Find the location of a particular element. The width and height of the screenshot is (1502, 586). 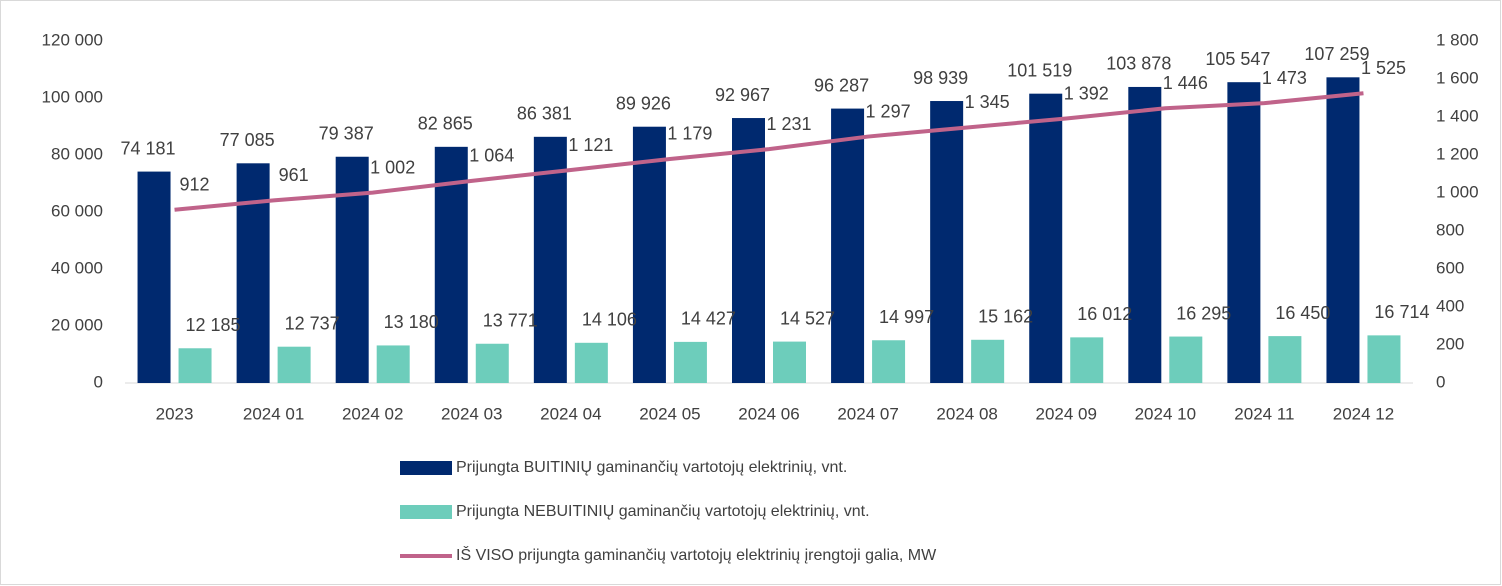

y-tick-label: 100 000 is located at coordinates (72, 96).